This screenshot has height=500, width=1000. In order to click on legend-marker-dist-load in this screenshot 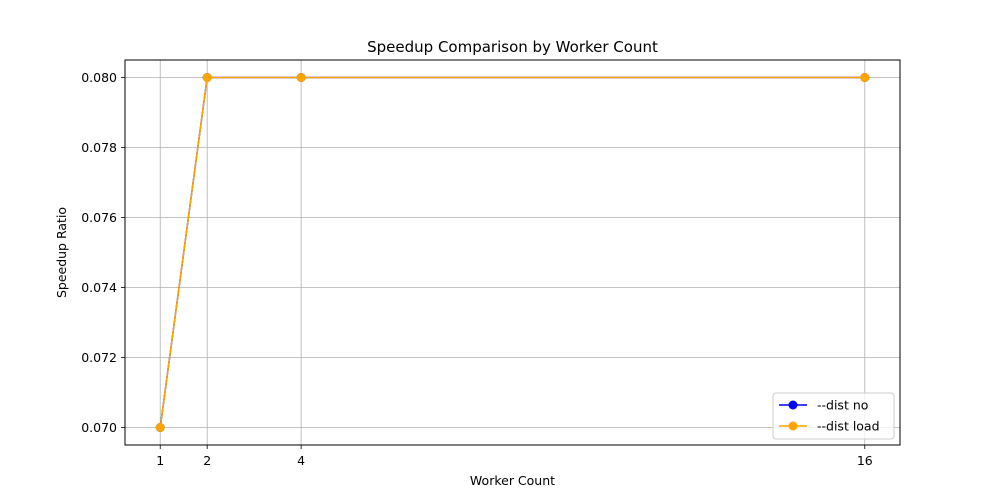, I will do `click(793, 426)`.